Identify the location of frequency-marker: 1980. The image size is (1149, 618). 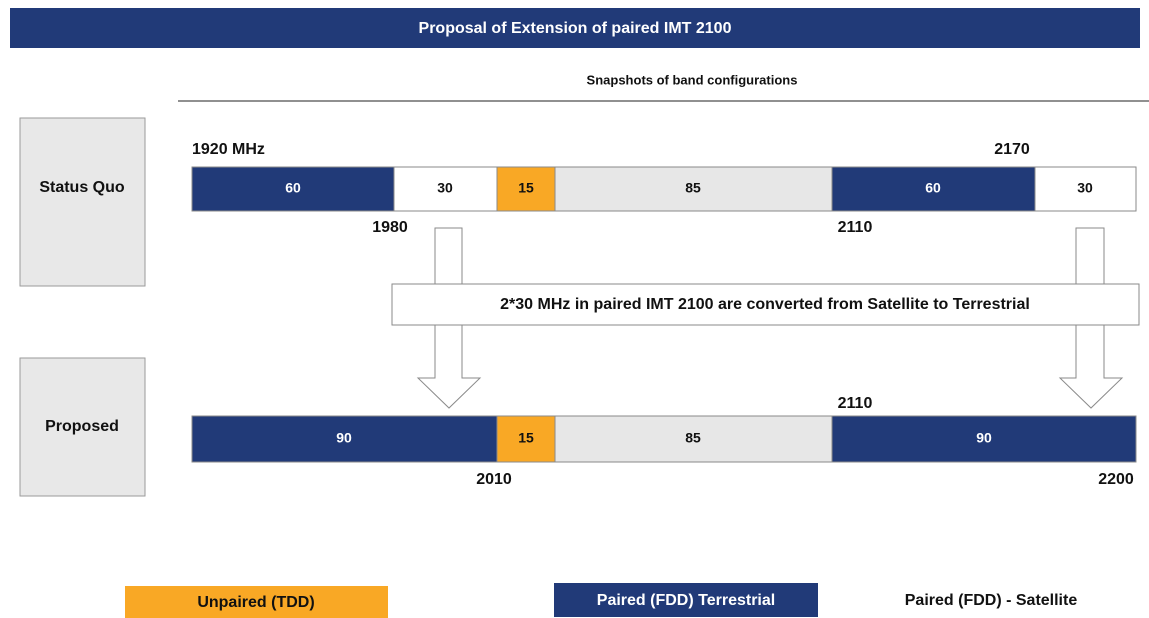
(390, 227).